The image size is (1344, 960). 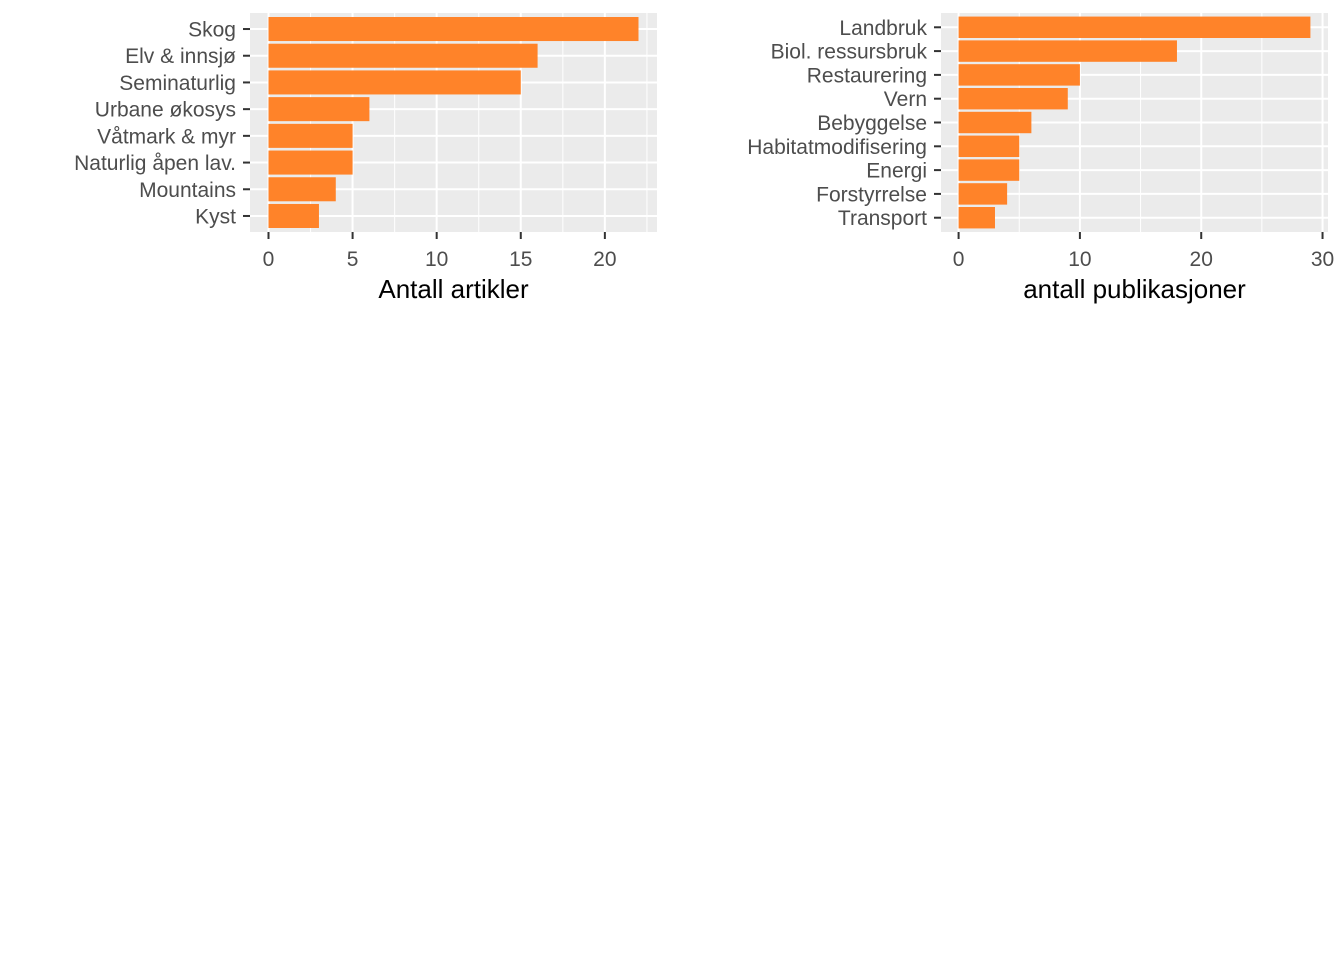 What do you see at coordinates (177, 83) in the screenshot?
I see `y-tick-label: Seminaturlig` at bounding box center [177, 83].